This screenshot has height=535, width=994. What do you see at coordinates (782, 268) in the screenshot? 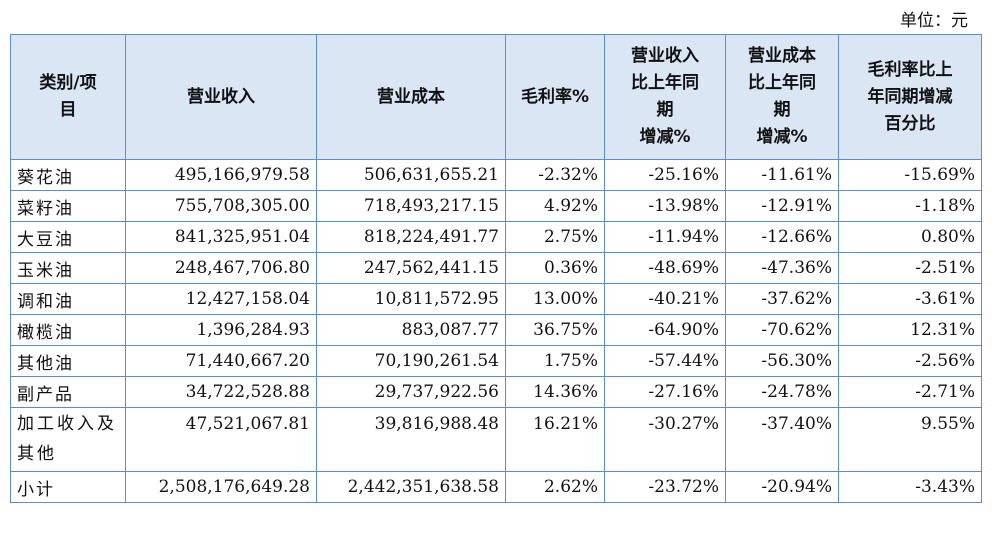
I see `cell-cost-change: -47.36%` at bounding box center [782, 268].